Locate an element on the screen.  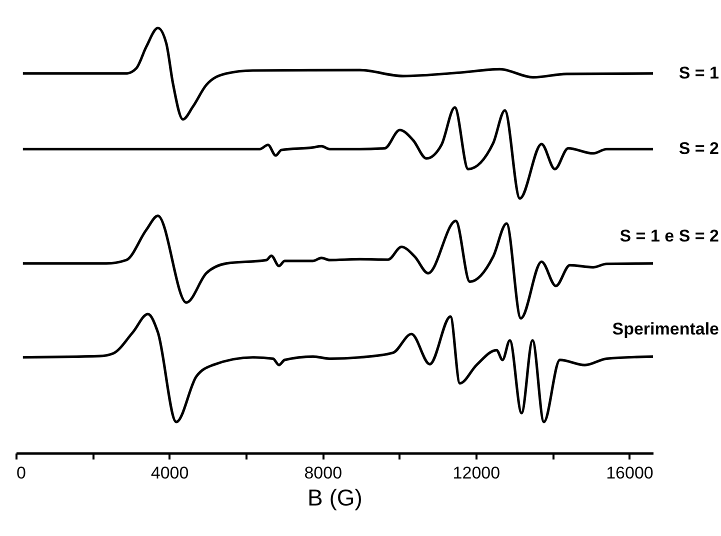
series-label: S = 2 is located at coordinates (698, 148).